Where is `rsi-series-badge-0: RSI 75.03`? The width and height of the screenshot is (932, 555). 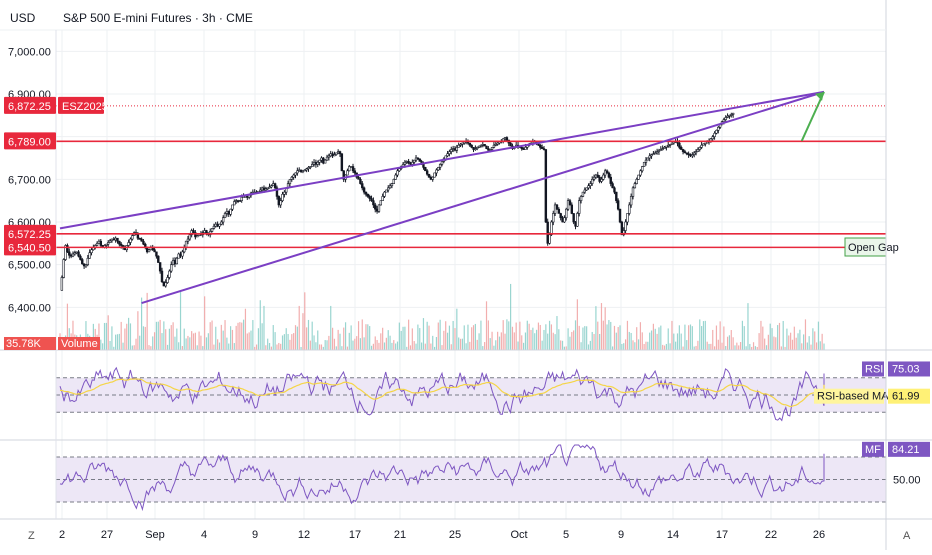 rsi-series-badge-0: RSI 75.03 is located at coordinates (896, 369).